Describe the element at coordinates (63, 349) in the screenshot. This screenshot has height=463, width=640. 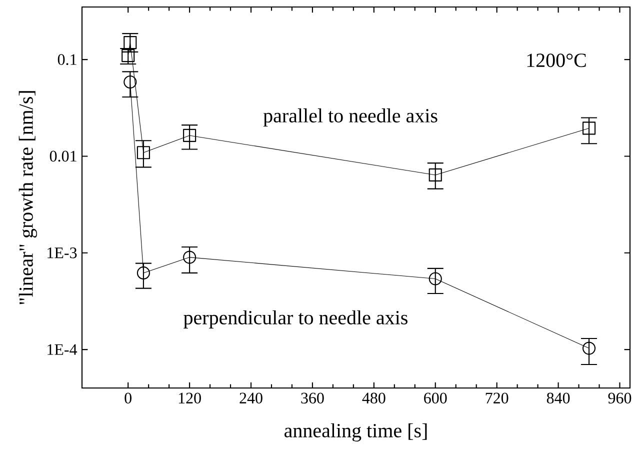
I see `y-tick-label: 1E-4` at that location.